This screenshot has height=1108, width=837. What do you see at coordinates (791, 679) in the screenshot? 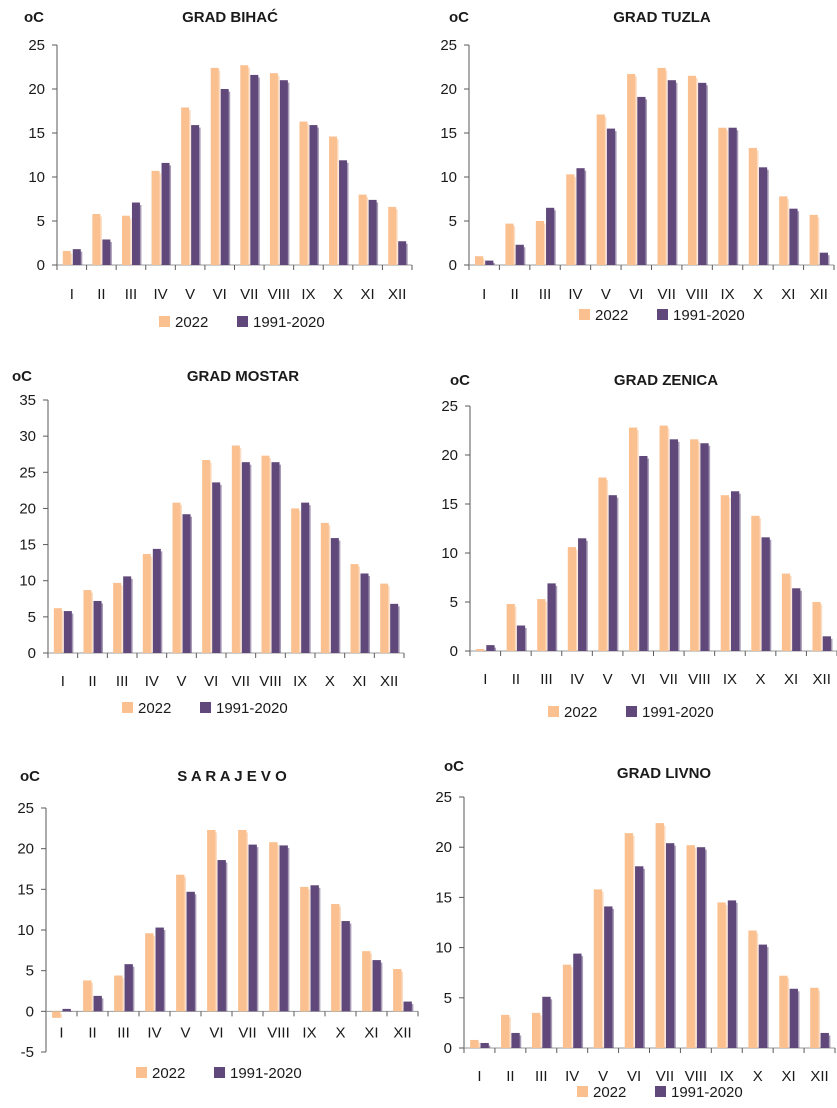
I see `x-tick-label: XI` at bounding box center [791, 679].